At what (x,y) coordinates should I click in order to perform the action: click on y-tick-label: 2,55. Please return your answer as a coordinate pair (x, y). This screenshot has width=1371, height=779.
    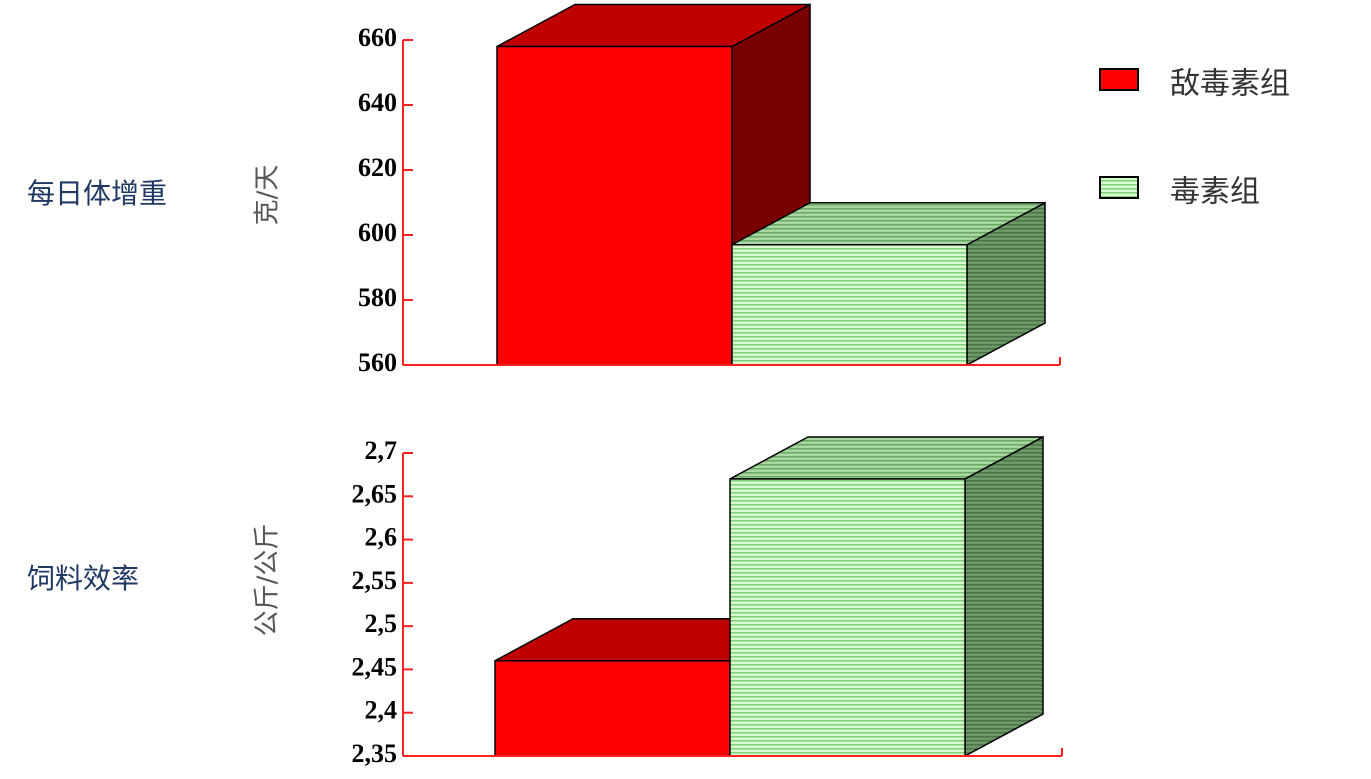
    Looking at the image, I should click on (375, 580).